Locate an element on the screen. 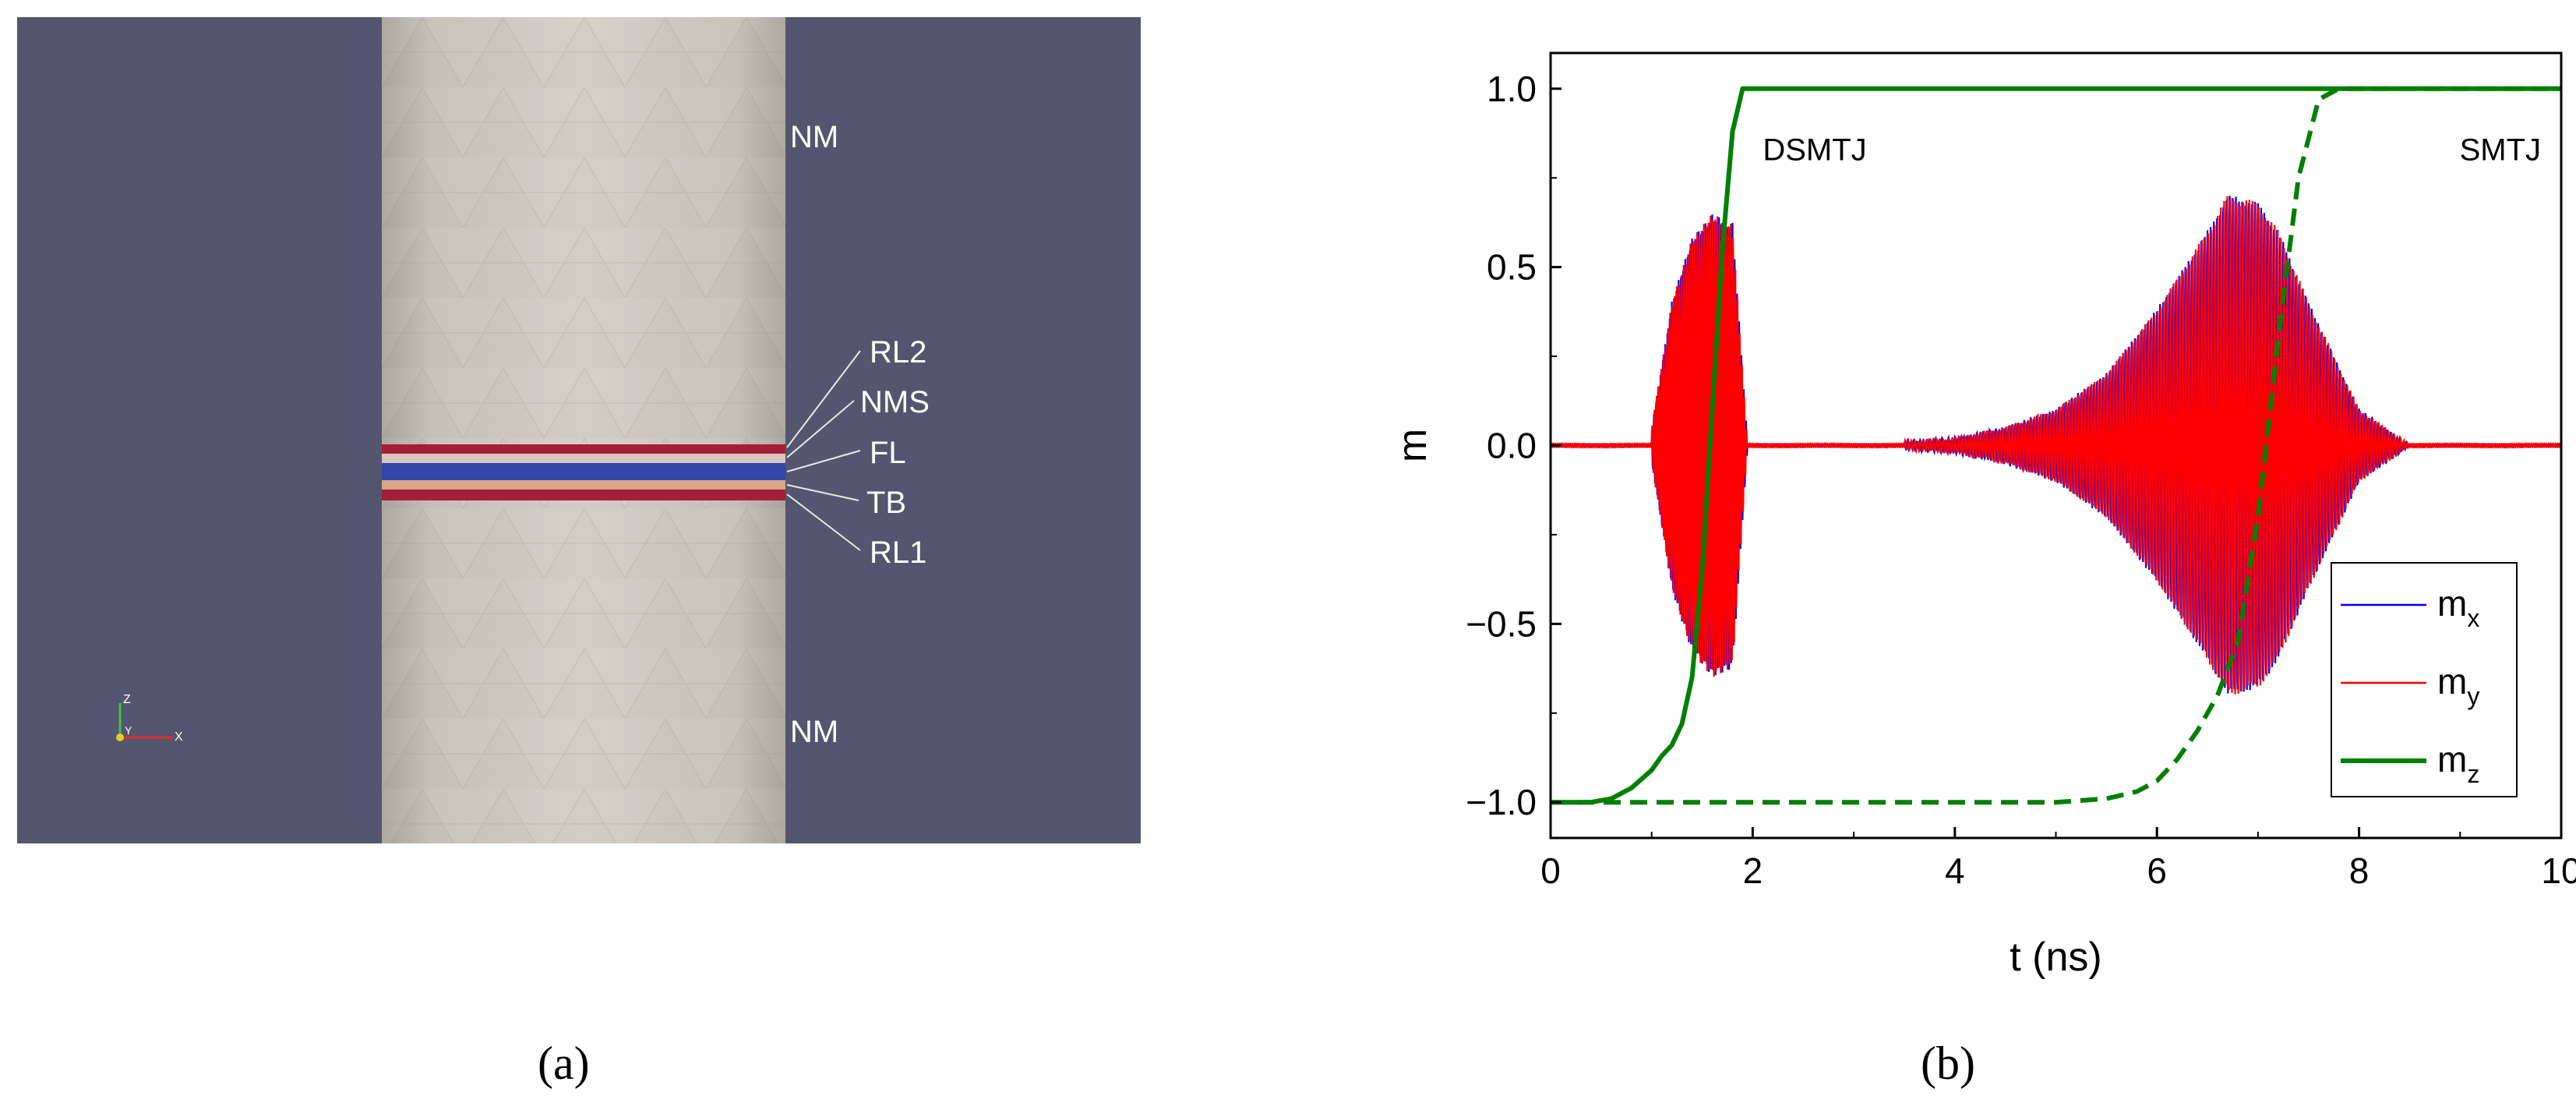 This screenshot has width=2576, height=1103. layer-stack is located at coordinates (583, 472).